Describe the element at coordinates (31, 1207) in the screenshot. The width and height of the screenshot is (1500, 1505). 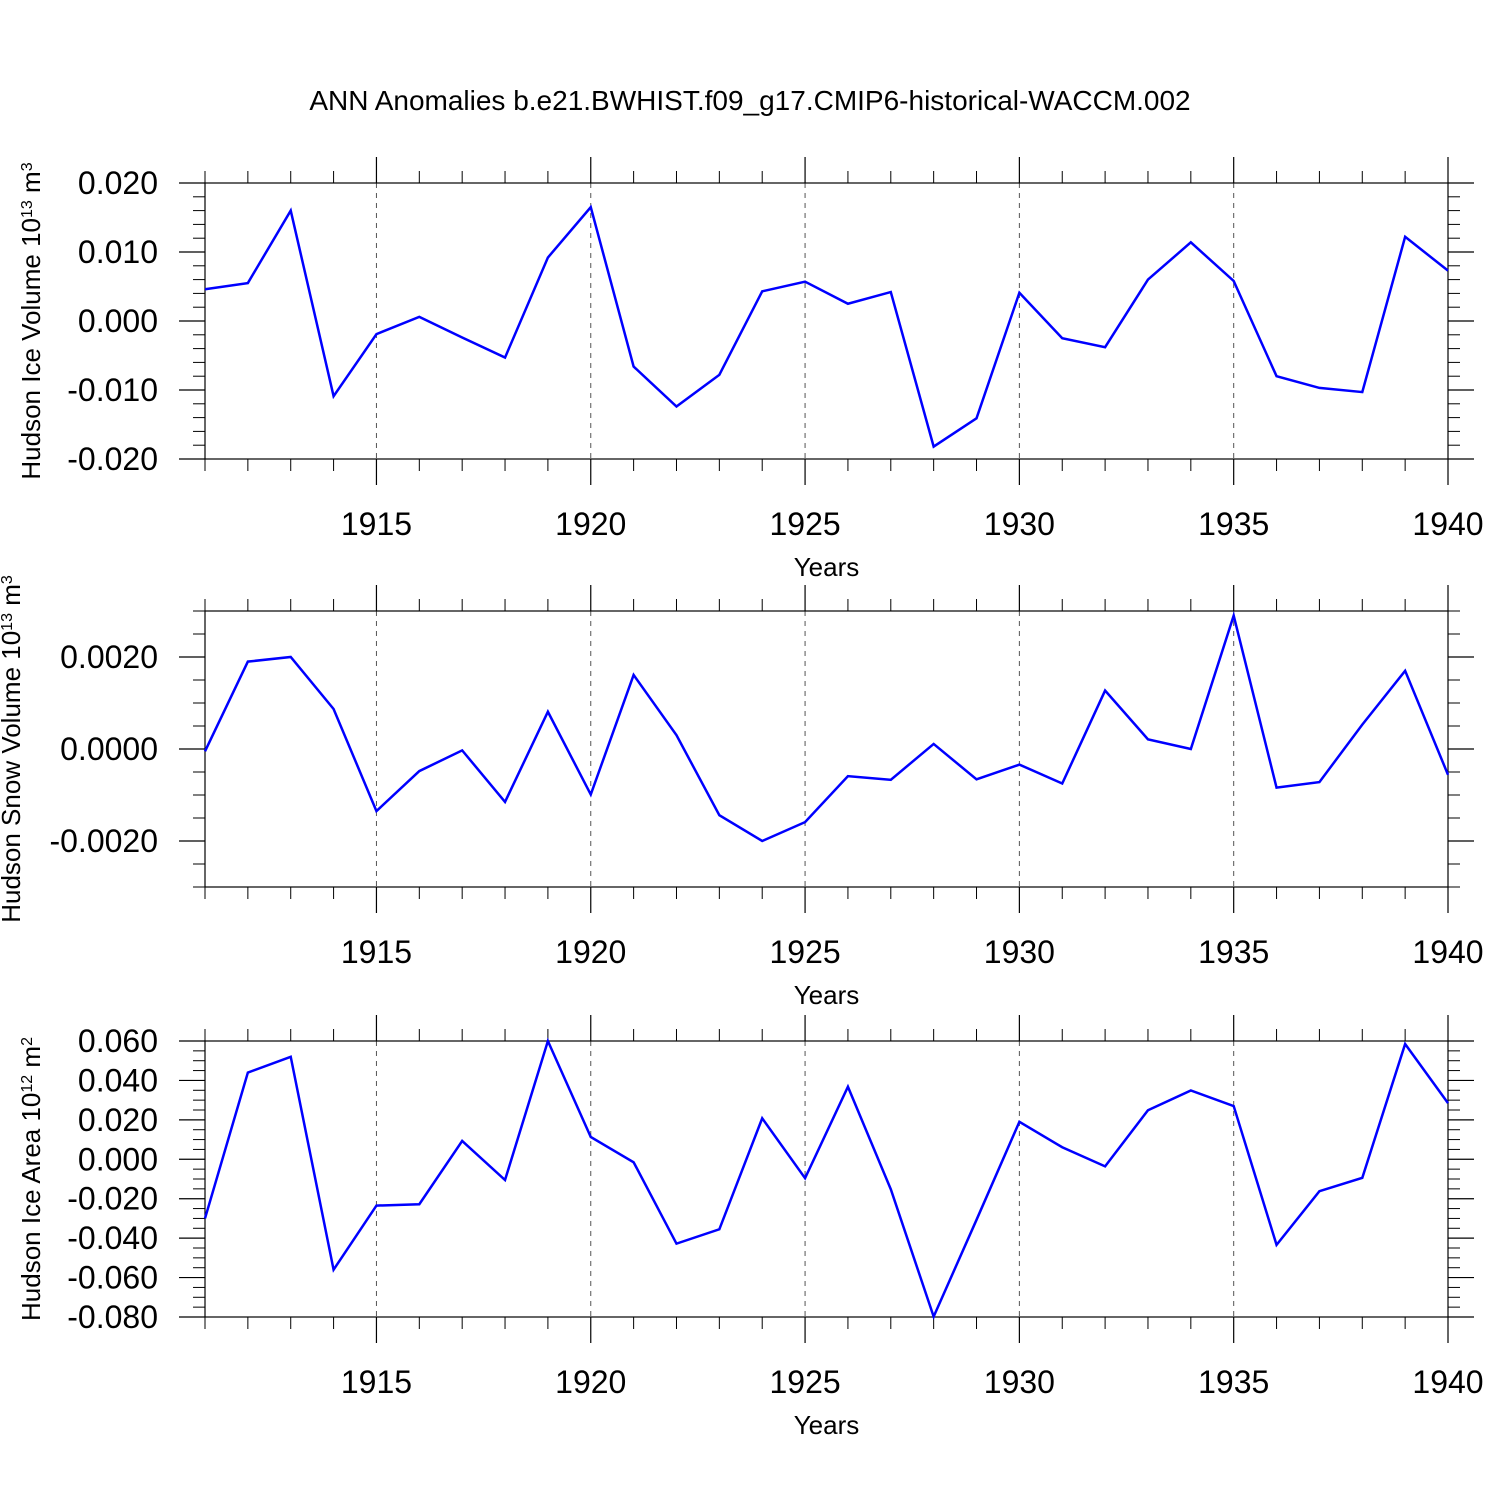
I see `y-axis-label-text: Hudson Ice Area 10` at that location.